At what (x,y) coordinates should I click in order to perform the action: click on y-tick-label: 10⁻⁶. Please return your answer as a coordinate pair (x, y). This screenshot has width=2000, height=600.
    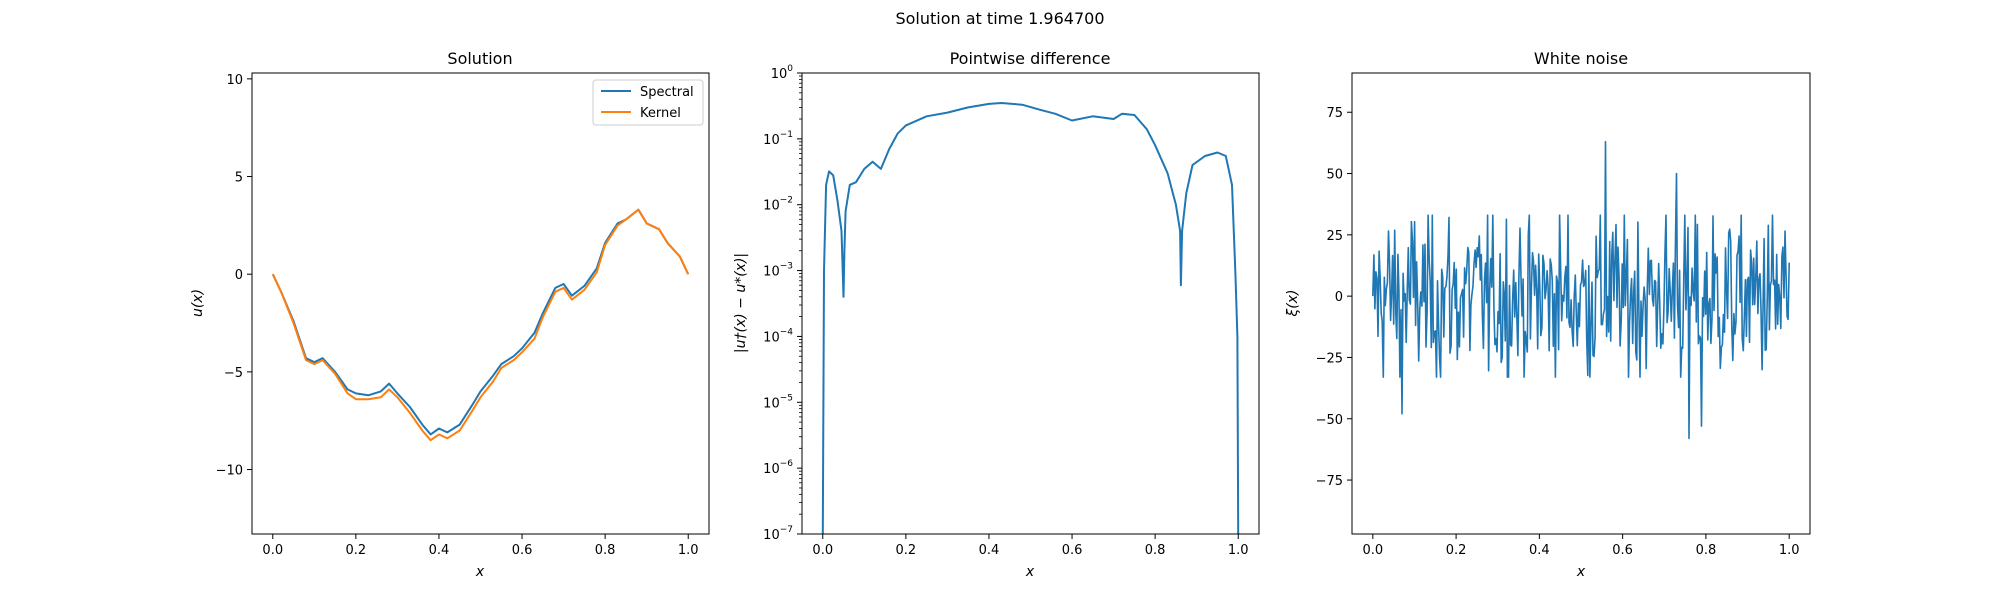
    Looking at the image, I should click on (778, 468).